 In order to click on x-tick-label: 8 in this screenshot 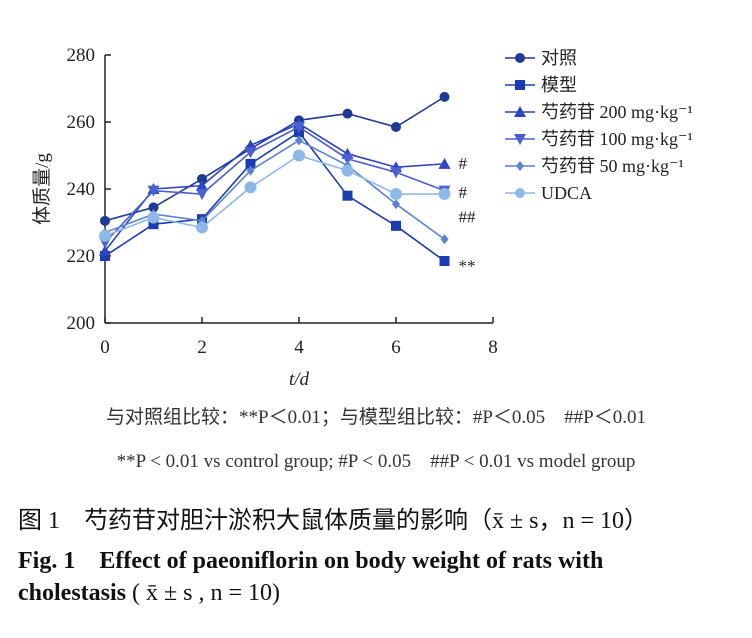, I will do `click(493, 347)`.